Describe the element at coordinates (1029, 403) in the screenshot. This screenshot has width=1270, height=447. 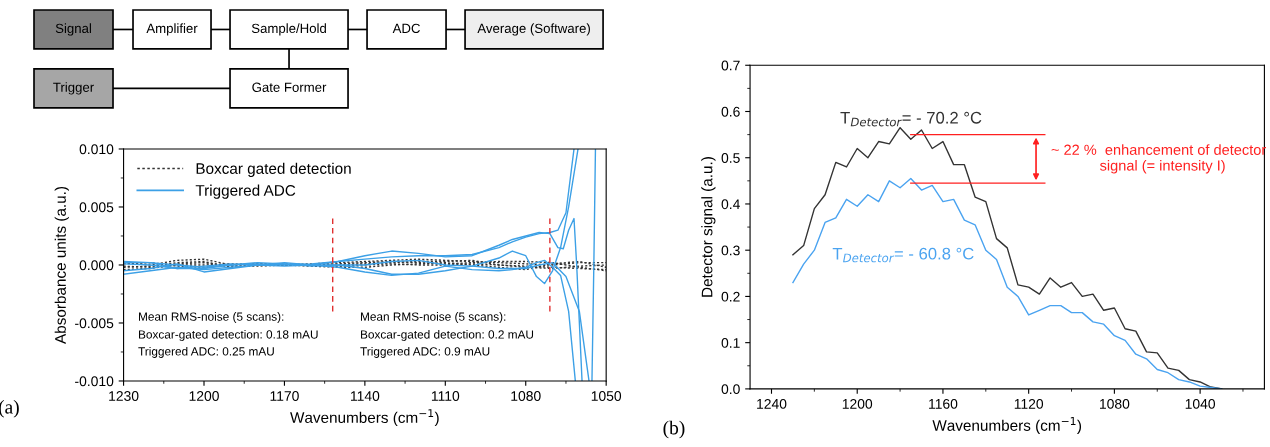
I see `x-tick-label: 1120` at that location.